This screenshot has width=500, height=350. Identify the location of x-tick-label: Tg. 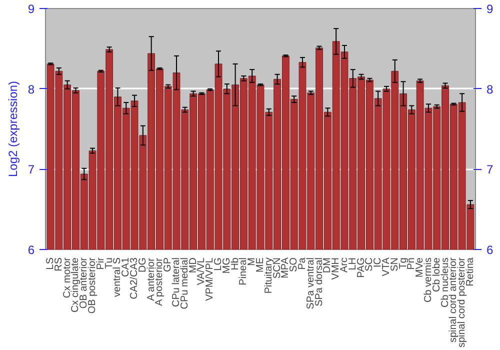
(403, 264).